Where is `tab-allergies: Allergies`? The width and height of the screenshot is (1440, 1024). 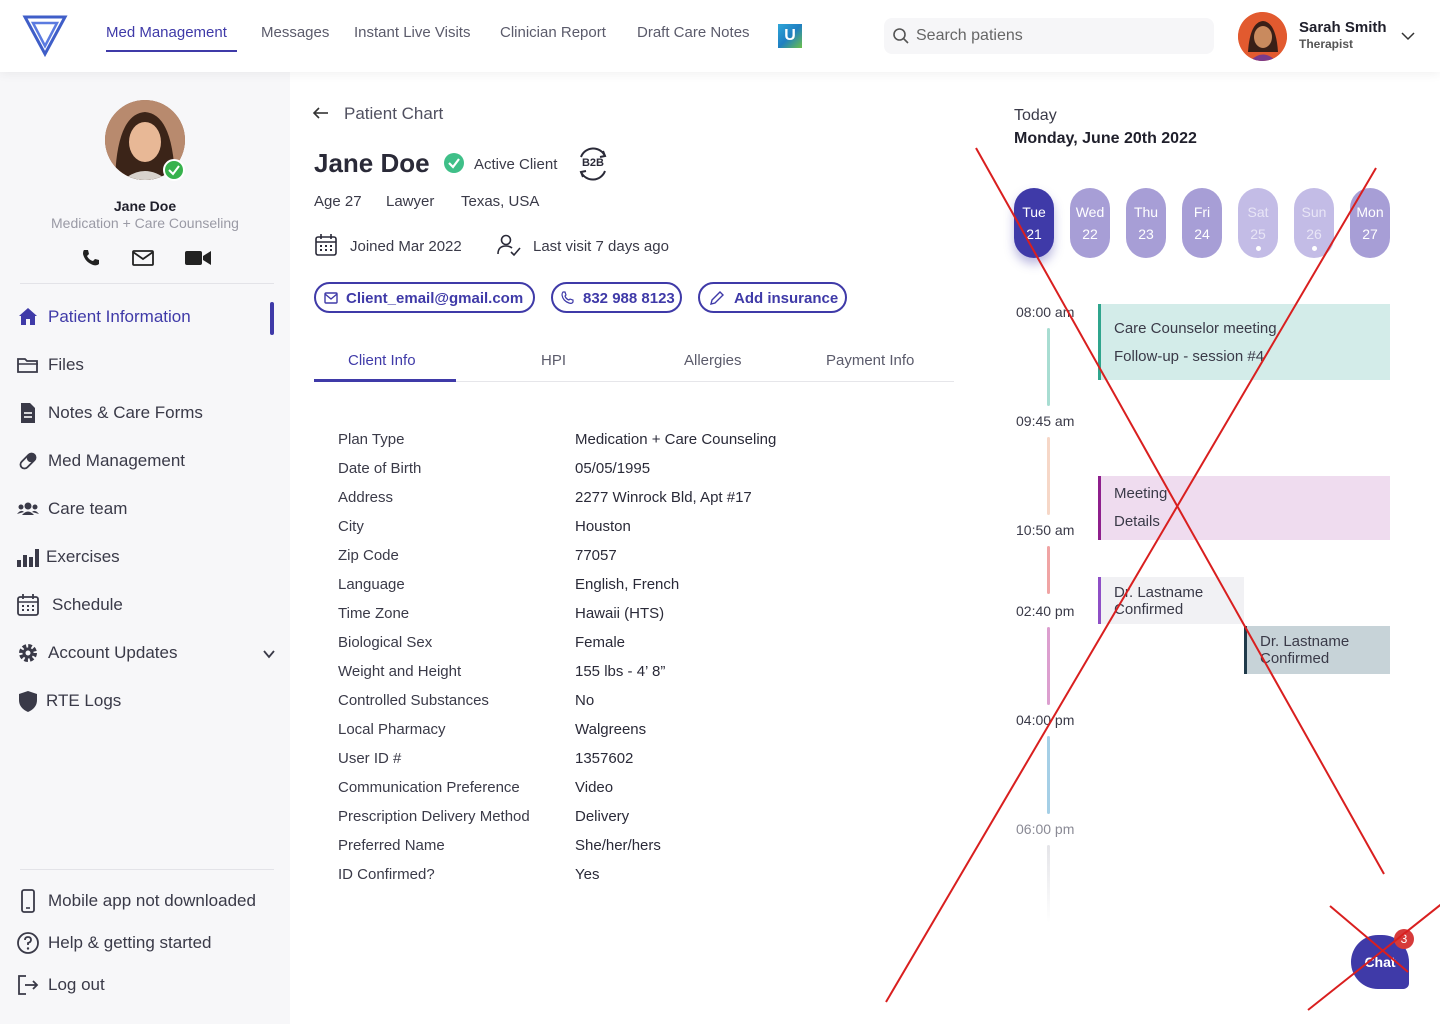 tab-allergies: Allergies is located at coordinates (713, 360).